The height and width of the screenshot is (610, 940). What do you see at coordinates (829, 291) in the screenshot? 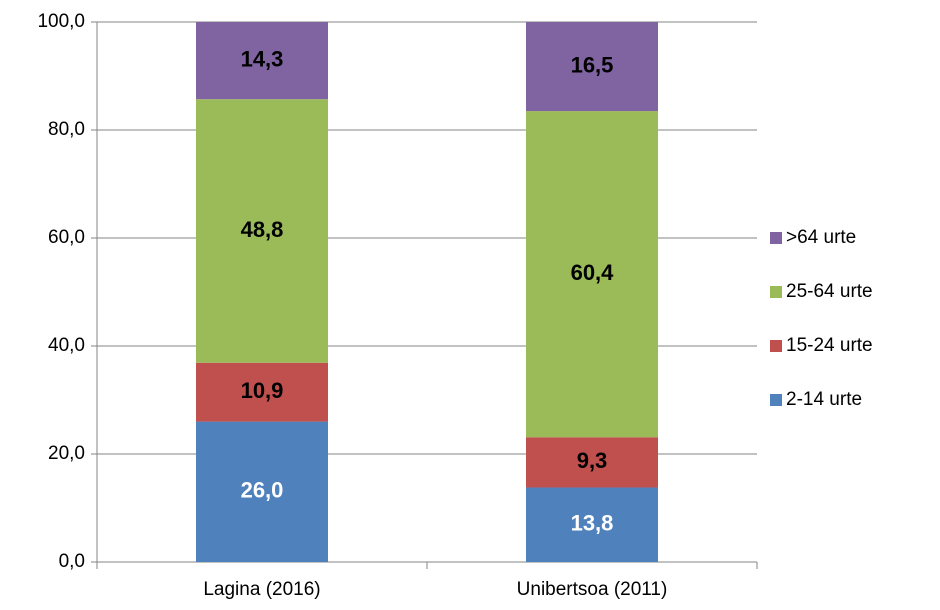
I see `legend-label: 25-64 urte` at bounding box center [829, 291].